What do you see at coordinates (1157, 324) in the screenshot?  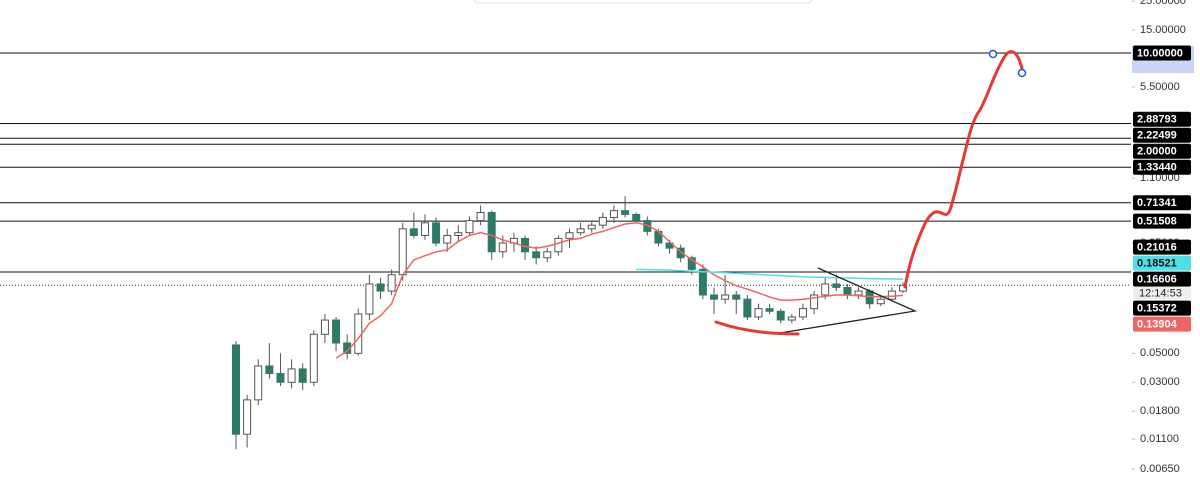 I see `price-tag-label: 0.13904` at bounding box center [1157, 324].